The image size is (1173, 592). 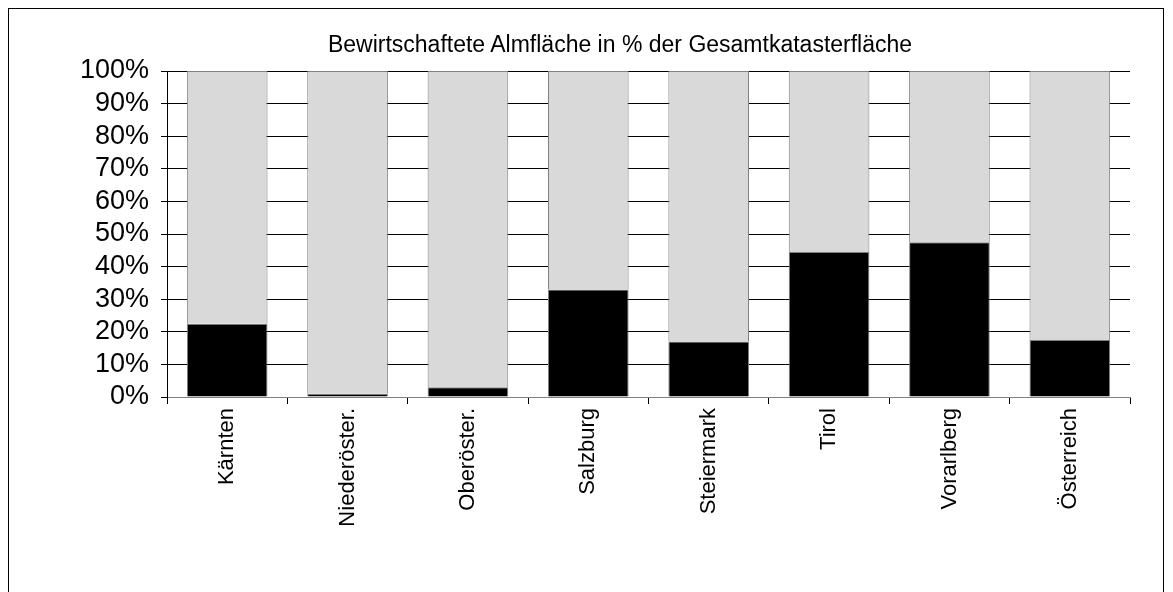 What do you see at coordinates (828, 429) in the screenshot?
I see `x-tick-label: Tirol` at bounding box center [828, 429].